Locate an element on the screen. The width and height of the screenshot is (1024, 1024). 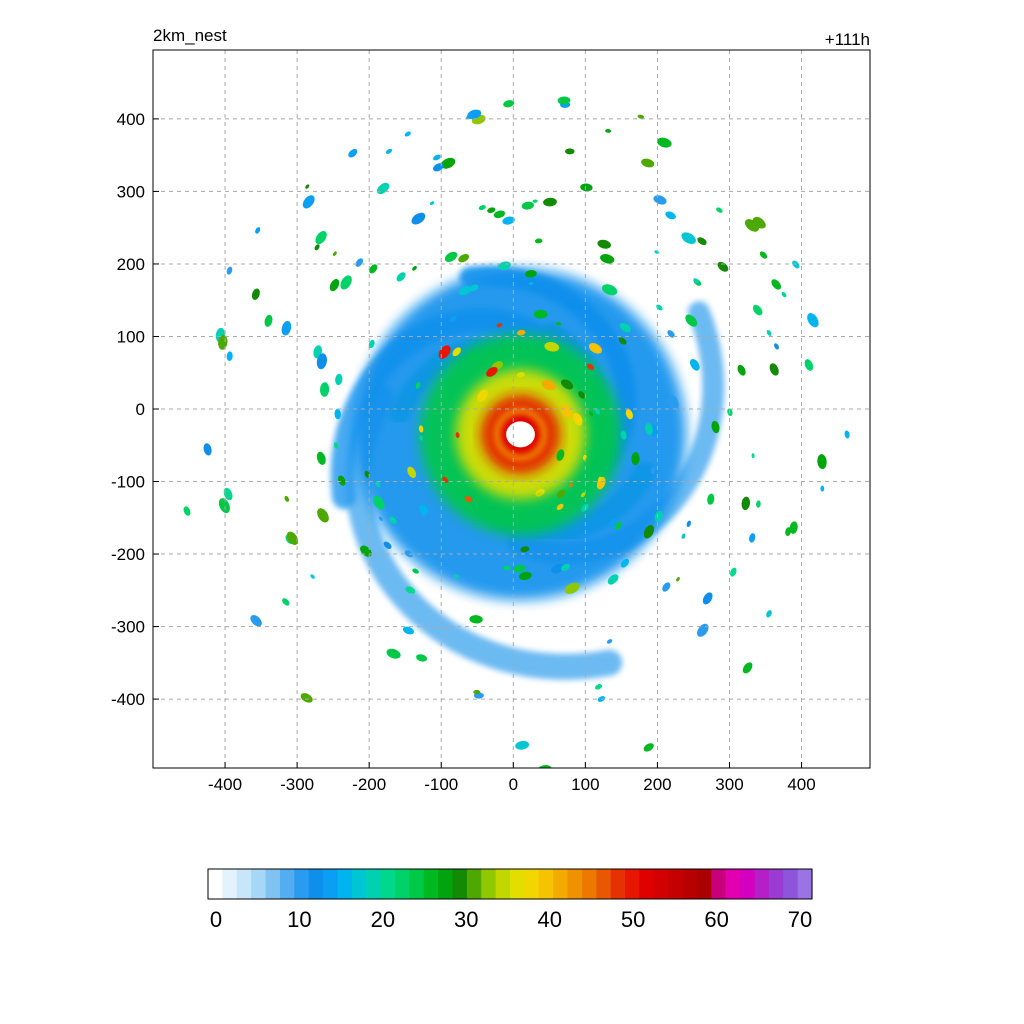
x-tick-label: 400 is located at coordinates (801, 784).